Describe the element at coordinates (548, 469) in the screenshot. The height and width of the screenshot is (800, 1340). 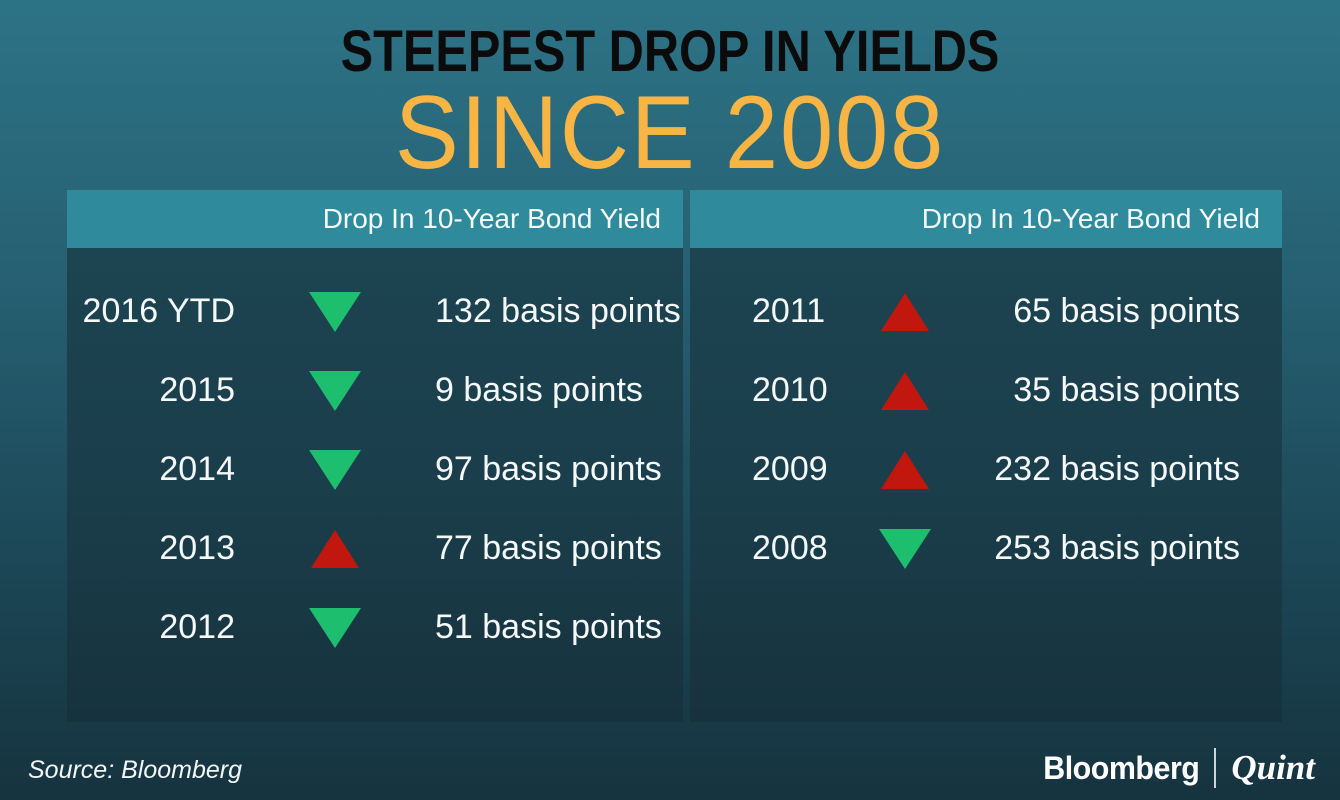
I see `basis-points-value: 97 basis points` at that location.